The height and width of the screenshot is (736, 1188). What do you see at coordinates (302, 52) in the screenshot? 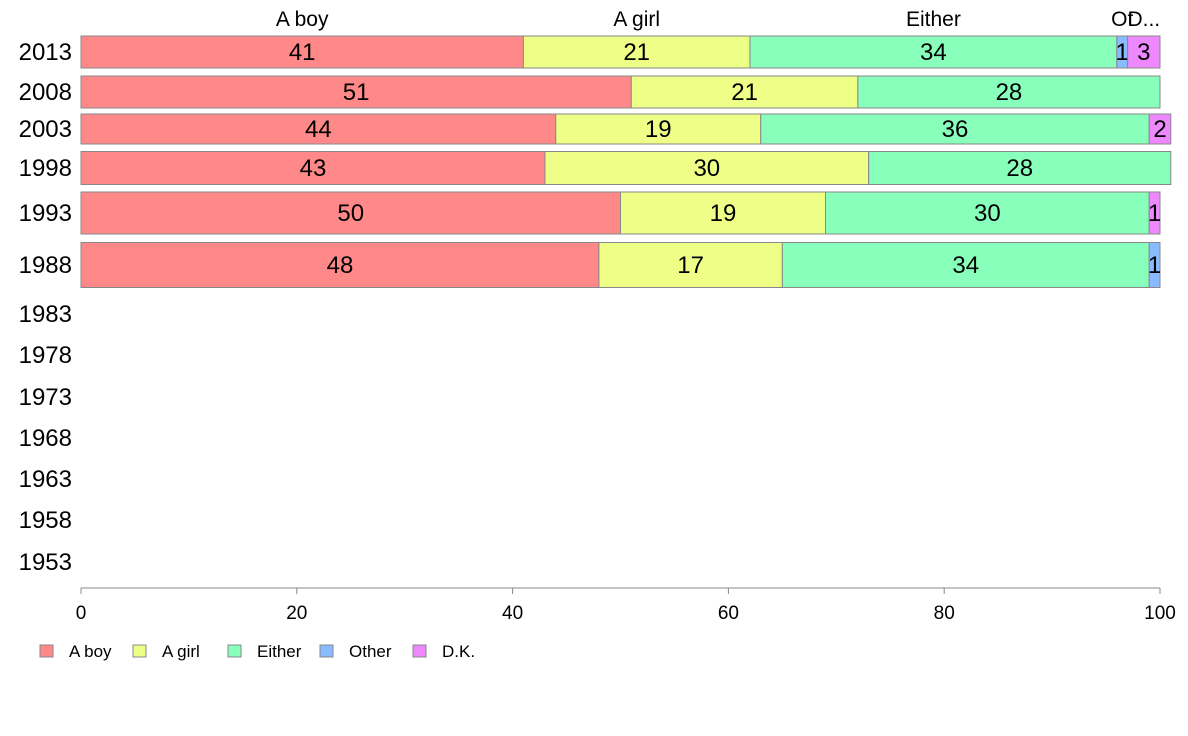
I see `data-label-2013-a-boy: 41` at bounding box center [302, 52].